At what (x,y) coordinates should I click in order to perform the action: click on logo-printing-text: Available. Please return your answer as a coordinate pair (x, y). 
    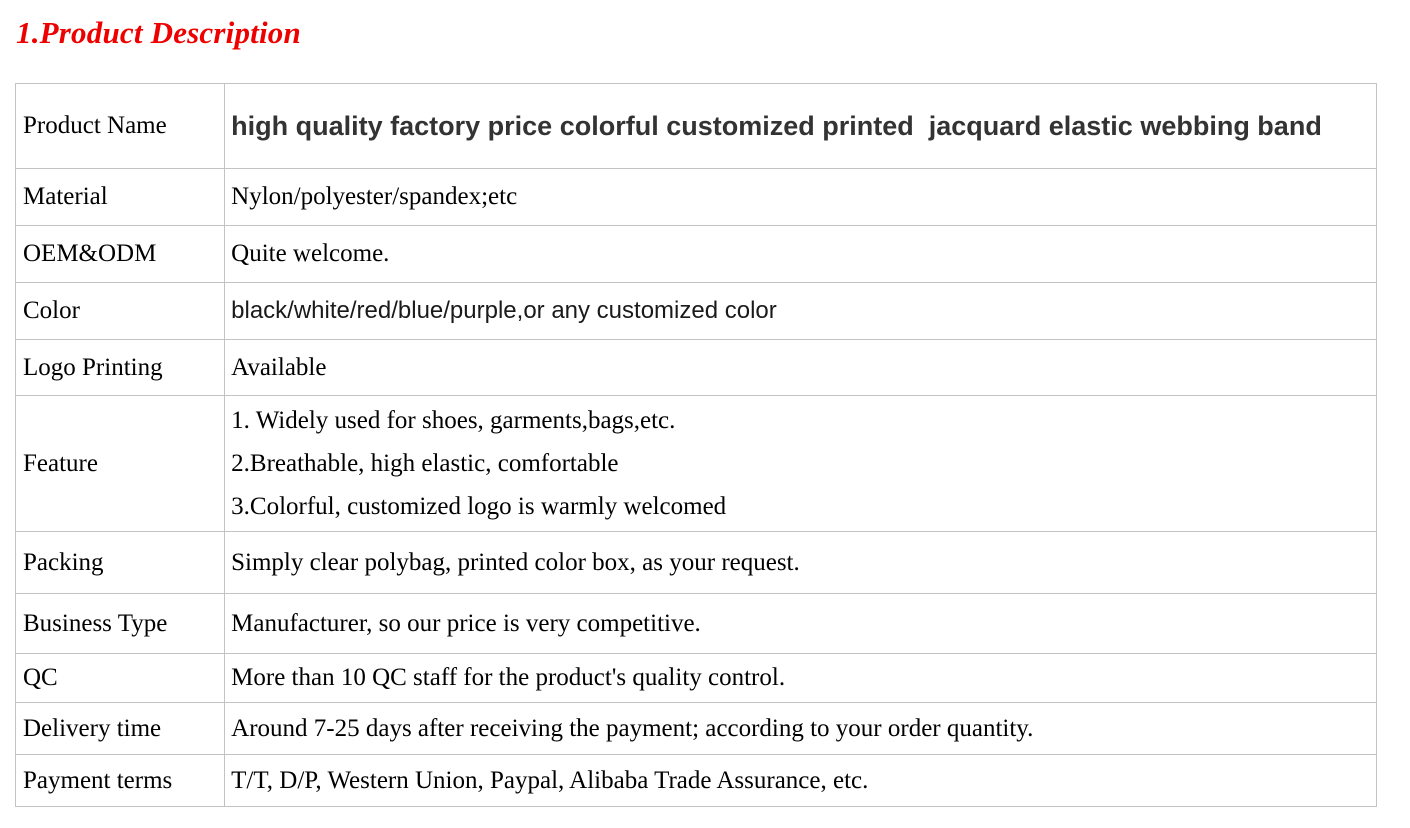
    Looking at the image, I should click on (279, 367).